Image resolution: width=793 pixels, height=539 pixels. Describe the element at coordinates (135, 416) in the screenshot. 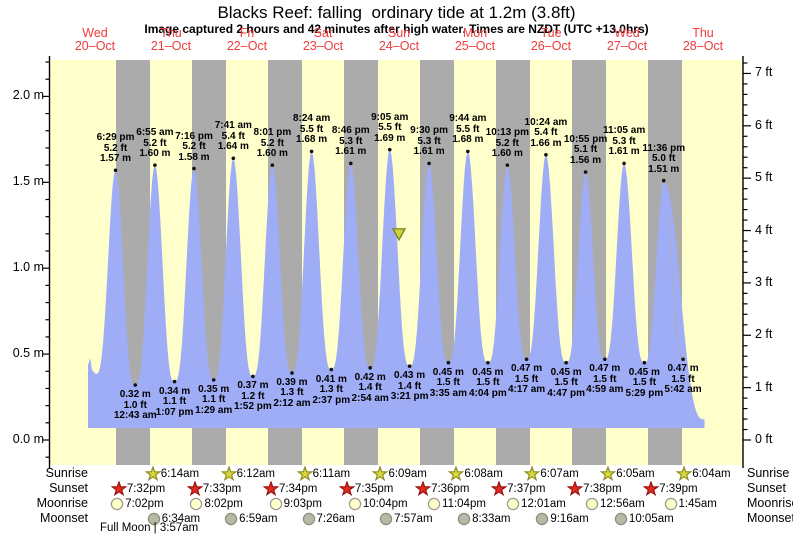

I see `tide-time: 12:43 am` at that location.